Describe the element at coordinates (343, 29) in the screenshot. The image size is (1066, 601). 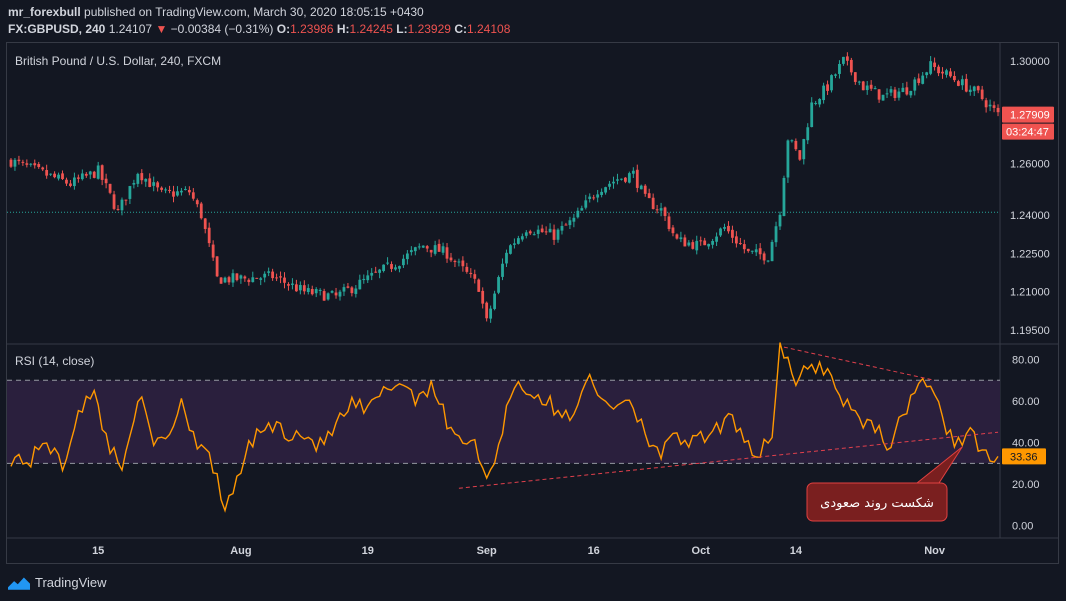
I see `high-label: H:` at that location.